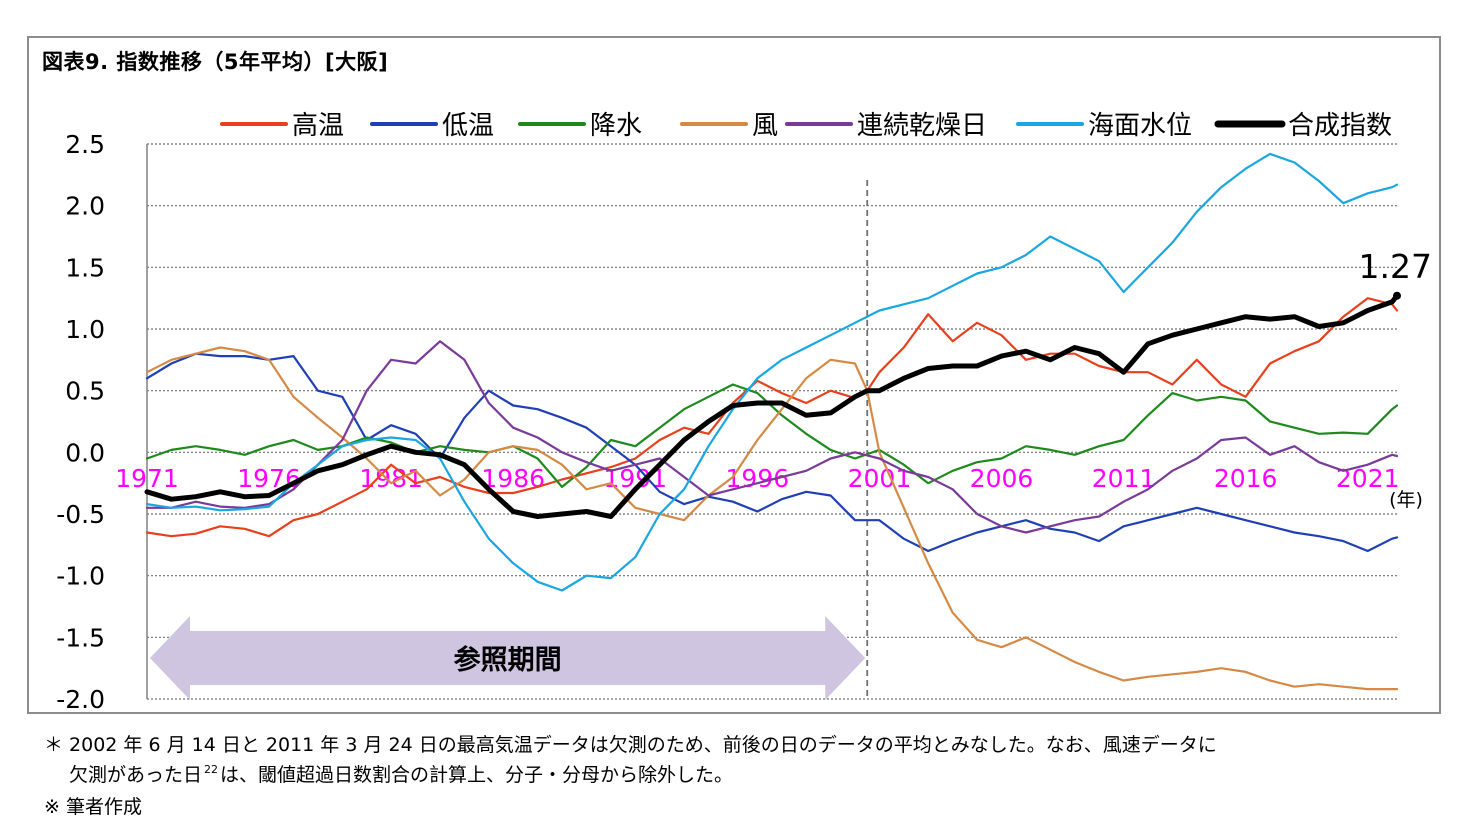  I want to click on x-axis-unit-label: (年), so click(1406, 500).